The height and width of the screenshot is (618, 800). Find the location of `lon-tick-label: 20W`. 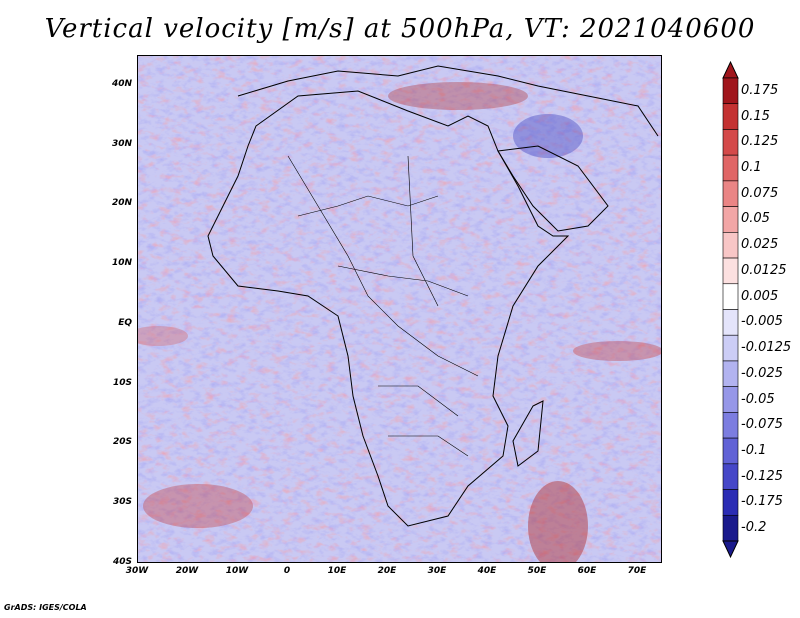

lon-tick-label: 20W is located at coordinates (187, 571).